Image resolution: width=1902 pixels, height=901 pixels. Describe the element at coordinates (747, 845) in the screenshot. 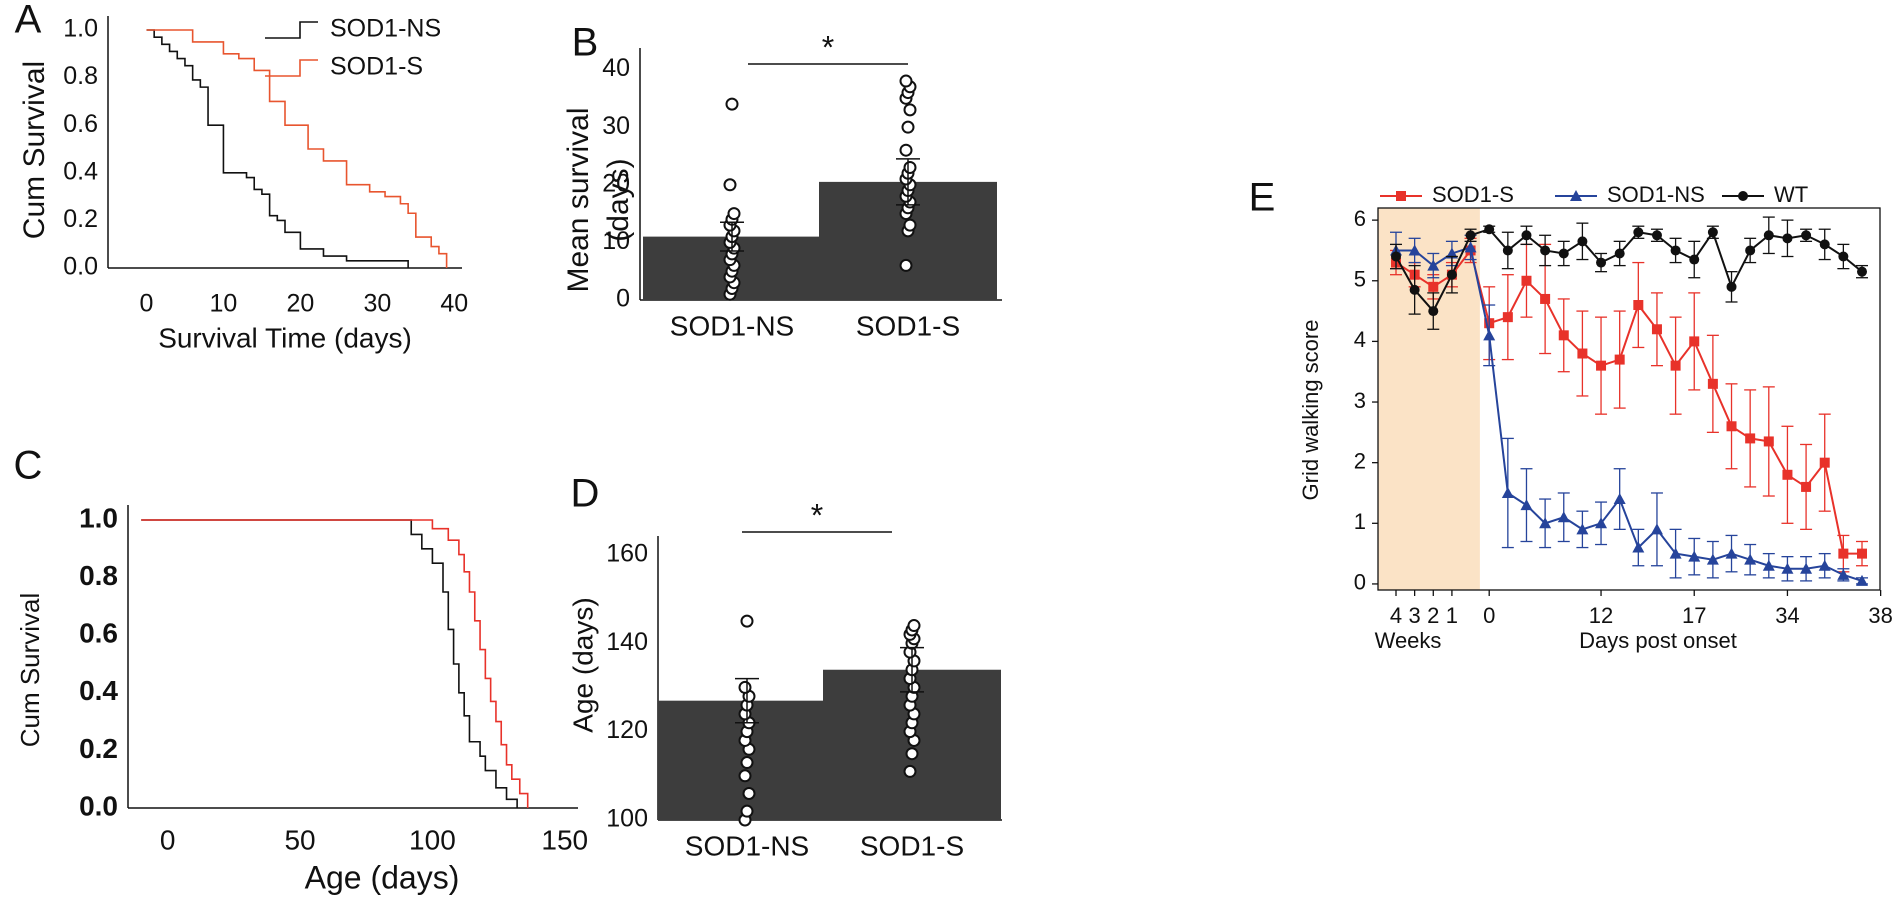

I see `category-label: SOD1-NS` at that location.